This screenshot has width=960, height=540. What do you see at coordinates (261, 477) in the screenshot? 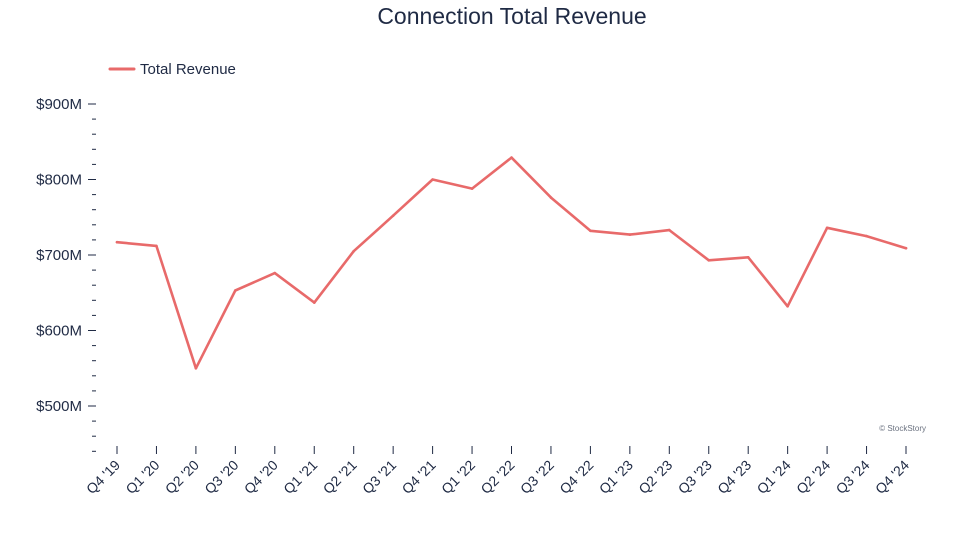
I see `x-tick-label: Q4 '20` at bounding box center [261, 477].